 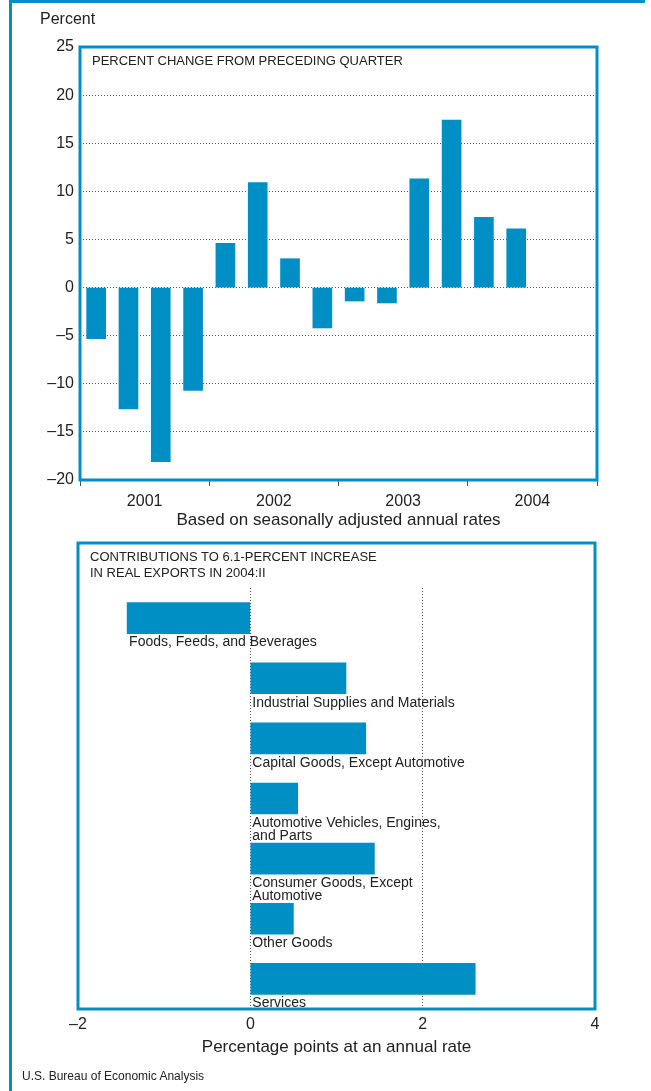 I want to click on y-tick-label: Industrial Supplies and Materials, so click(x=353, y=701).